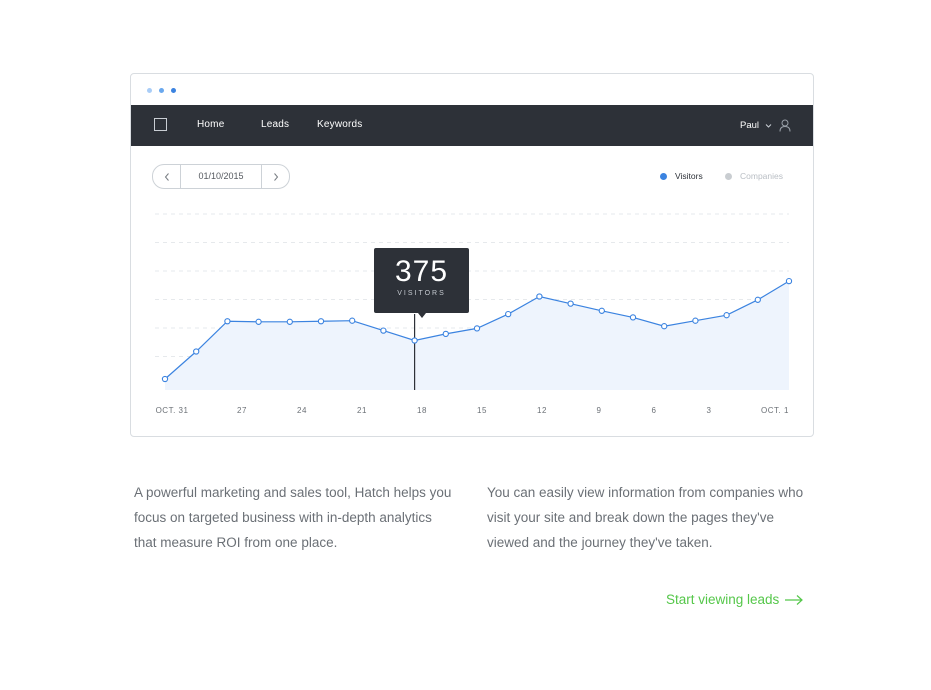 The height and width of the screenshot is (690, 931). I want to click on legend-label: Visitors, so click(689, 176).